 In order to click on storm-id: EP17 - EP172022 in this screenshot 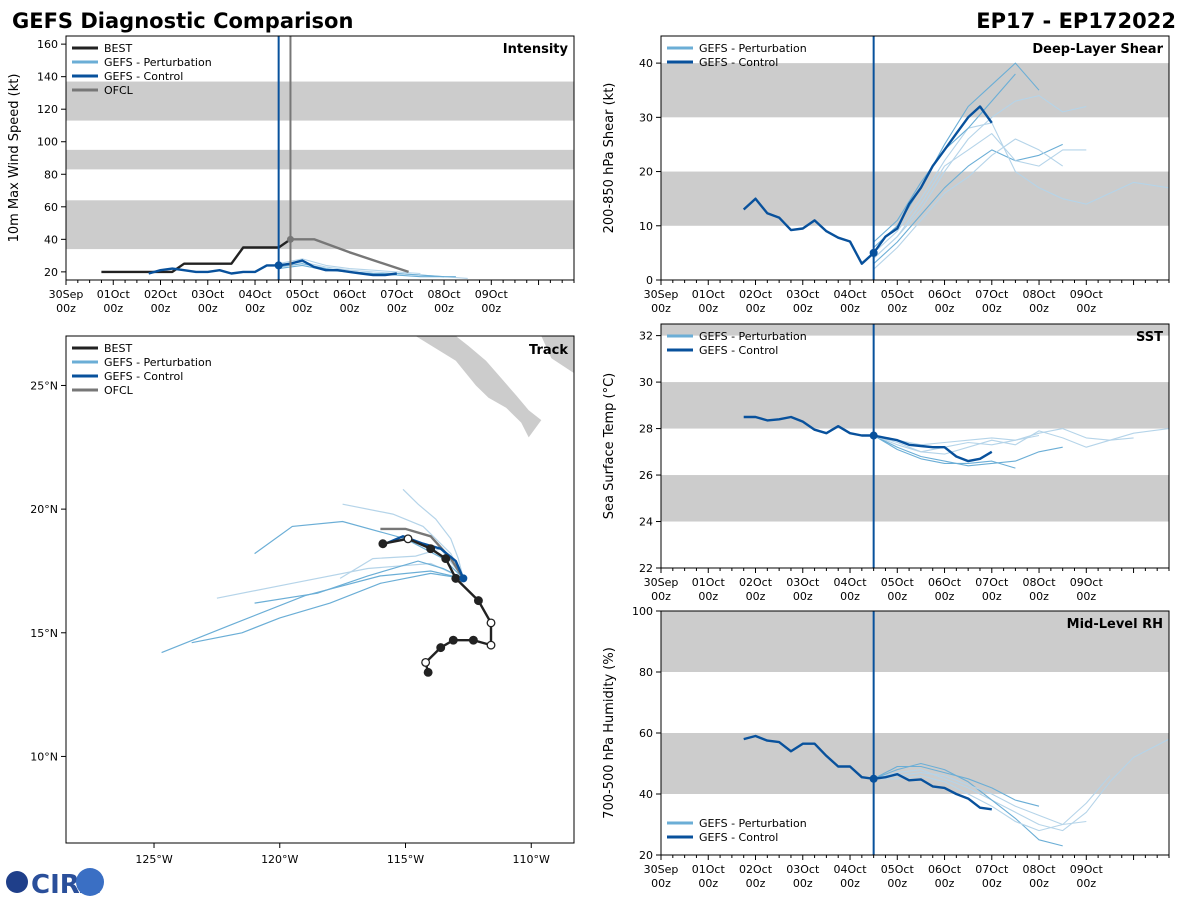, I will do `click(1076, 21)`.